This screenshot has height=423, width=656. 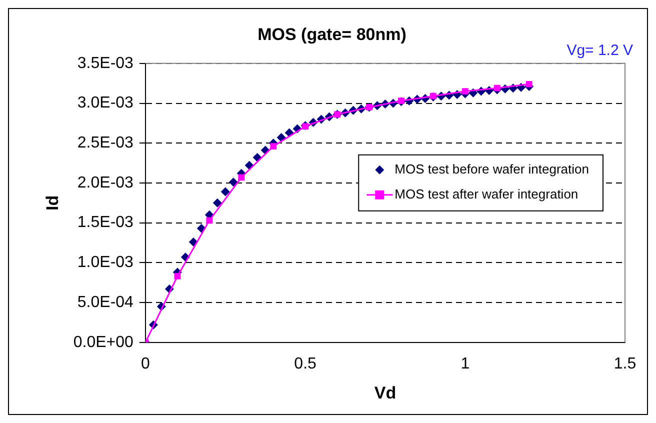 What do you see at coordinates (486, 194) in the screenshot?
I see `legend-label: MOS test after wafer integration` at bounding box center [486, 194].